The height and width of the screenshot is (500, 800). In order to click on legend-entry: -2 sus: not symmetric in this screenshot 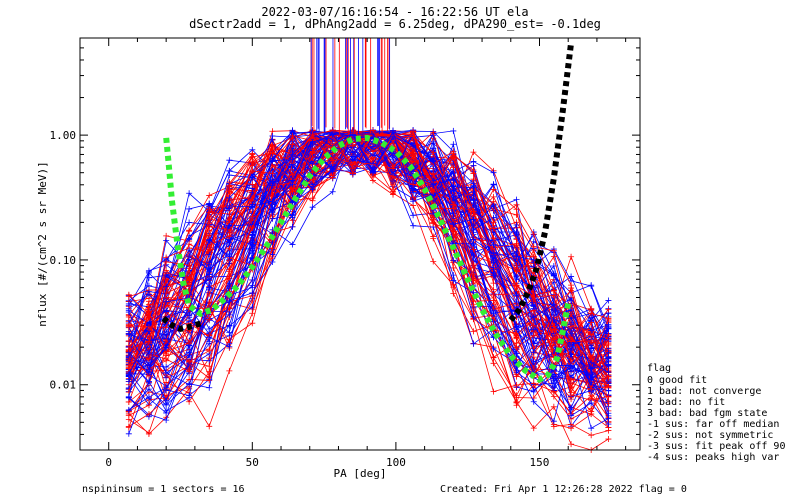, I will do `click(710, 435)`.